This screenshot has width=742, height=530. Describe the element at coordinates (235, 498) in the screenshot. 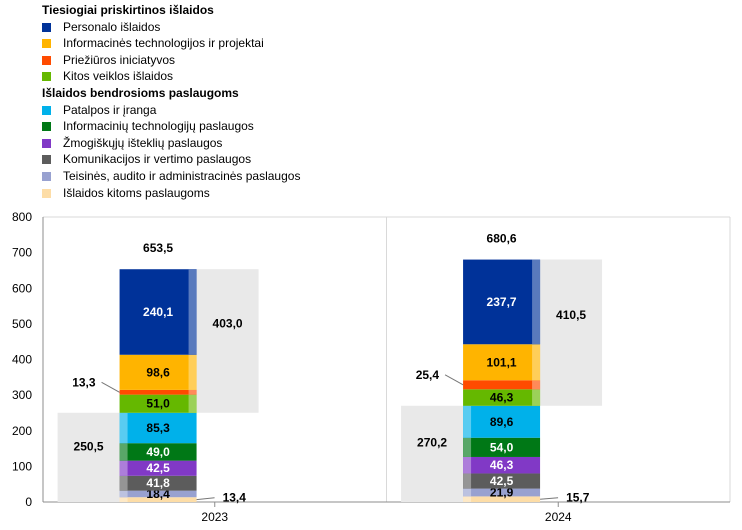

I see `data-label: 13,4` at that location.